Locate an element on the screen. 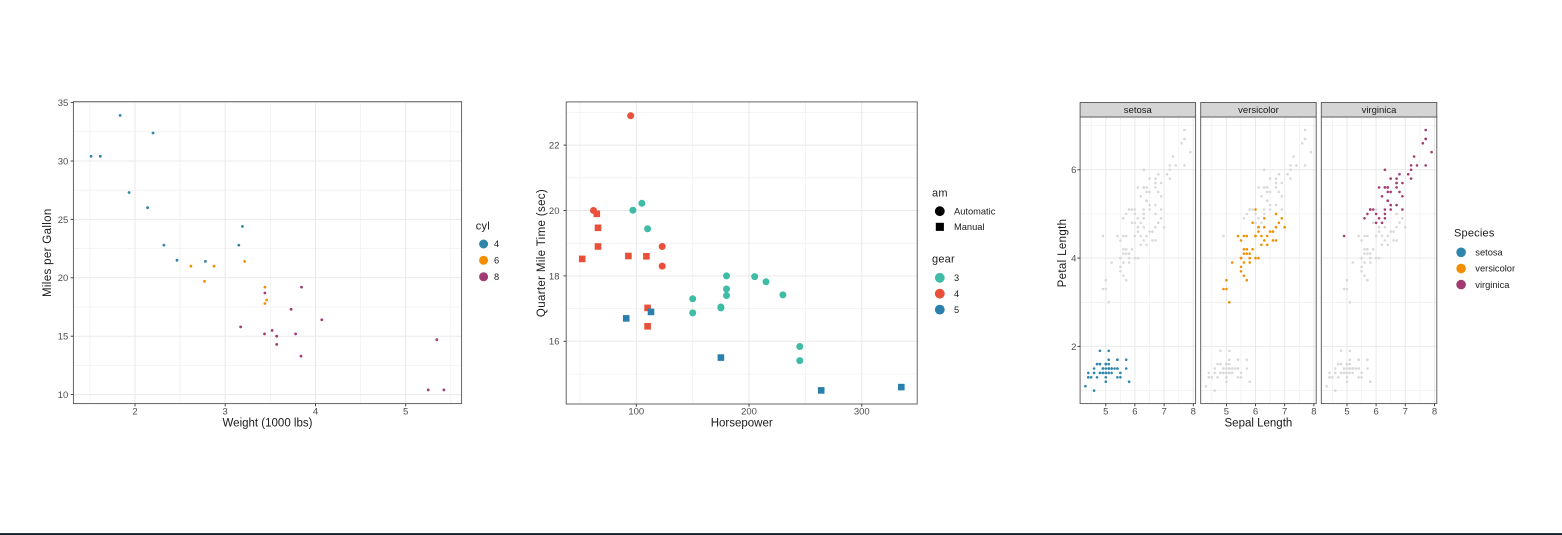 The height and width of the screenshot is (535, 1562). svg-text: 16 is located at coordinates (554, 342).